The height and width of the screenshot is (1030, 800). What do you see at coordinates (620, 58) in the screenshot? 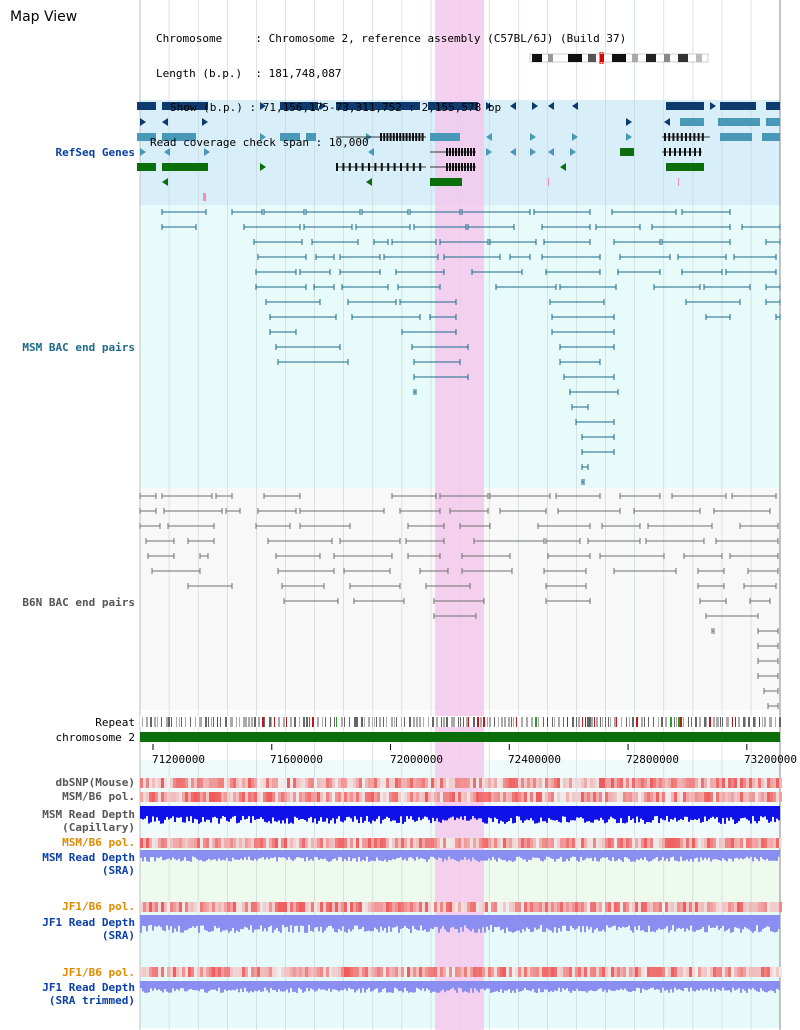
I see `chromosome-ideogram` at bounding box center [620, 58].